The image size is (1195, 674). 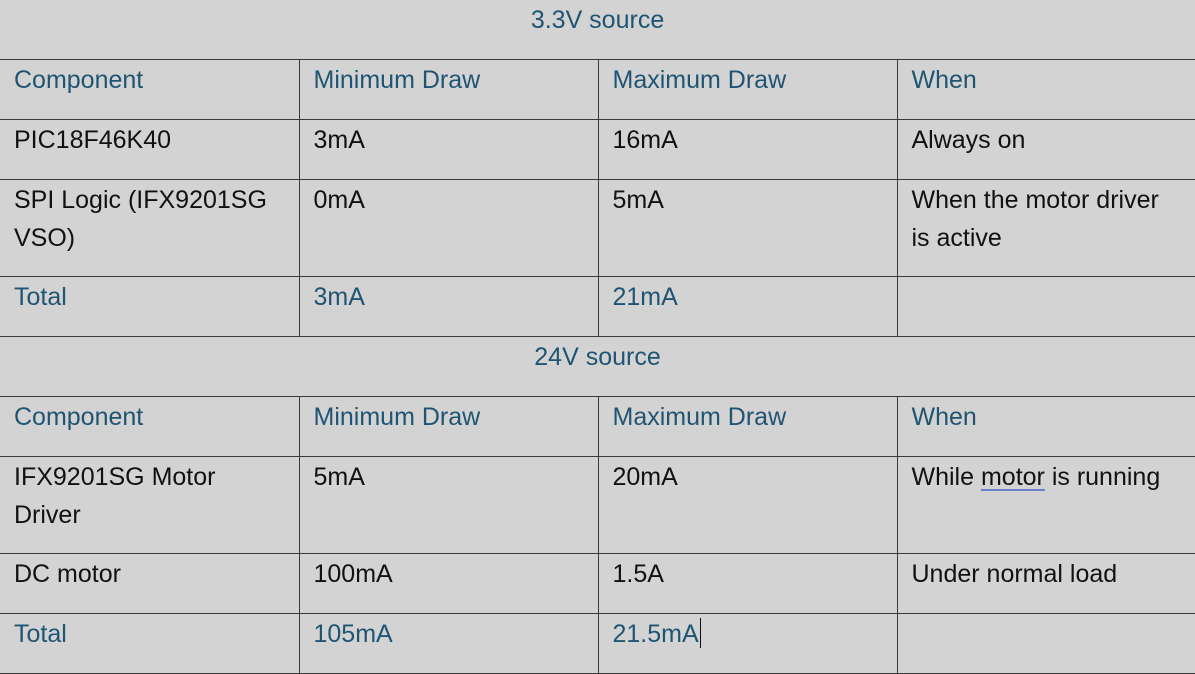 What do you see at coordinates (946, 477) in the screenshot?
I see `when-prefix: While` at bounding box center [946, 477].